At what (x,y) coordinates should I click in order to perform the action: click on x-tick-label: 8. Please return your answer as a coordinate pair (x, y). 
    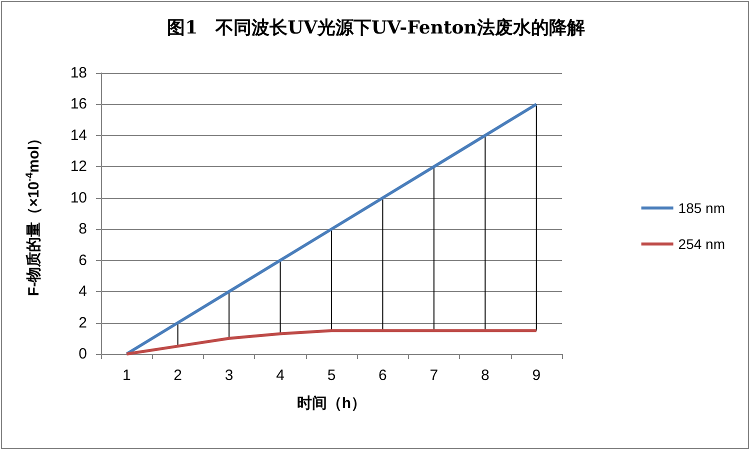
    Looking at the image, I should click on (485, 375).